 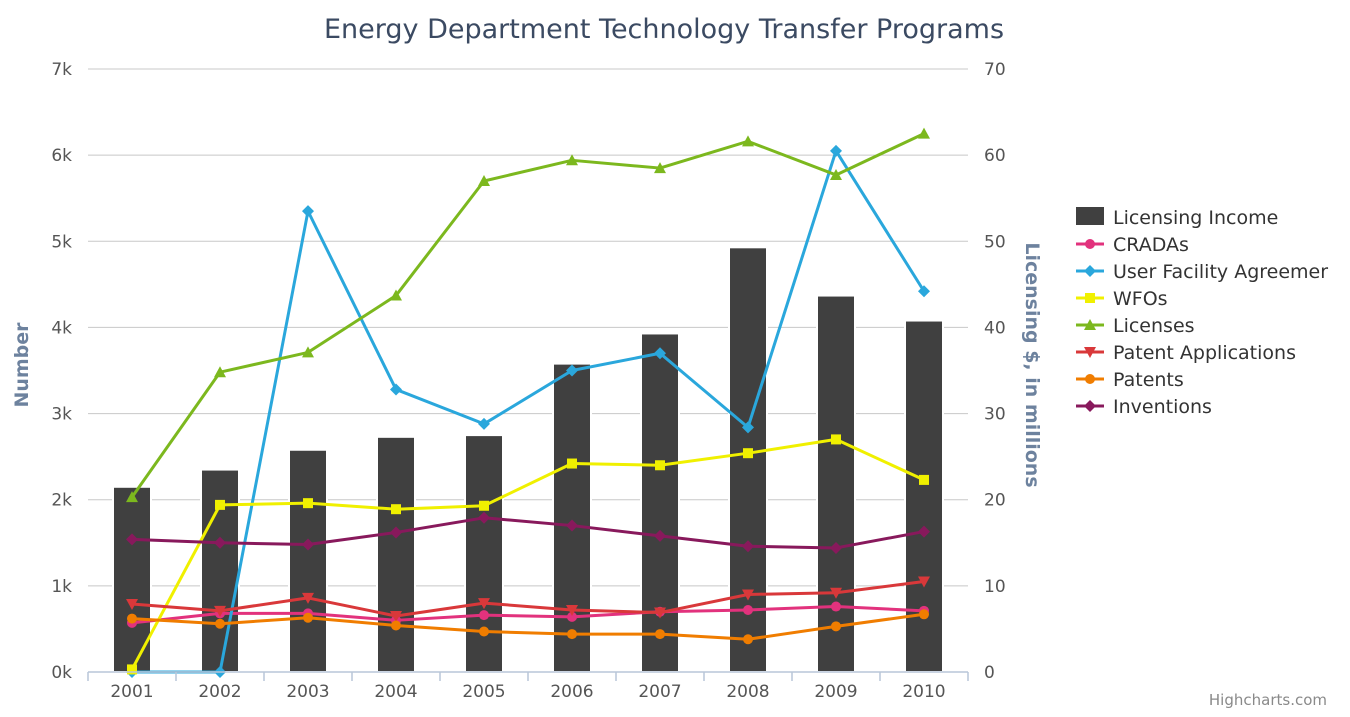 What do you see at coordinates (395, 692) in the screenshot?
I see `x-tick-label: 2004` at bounding box center [395, 692].